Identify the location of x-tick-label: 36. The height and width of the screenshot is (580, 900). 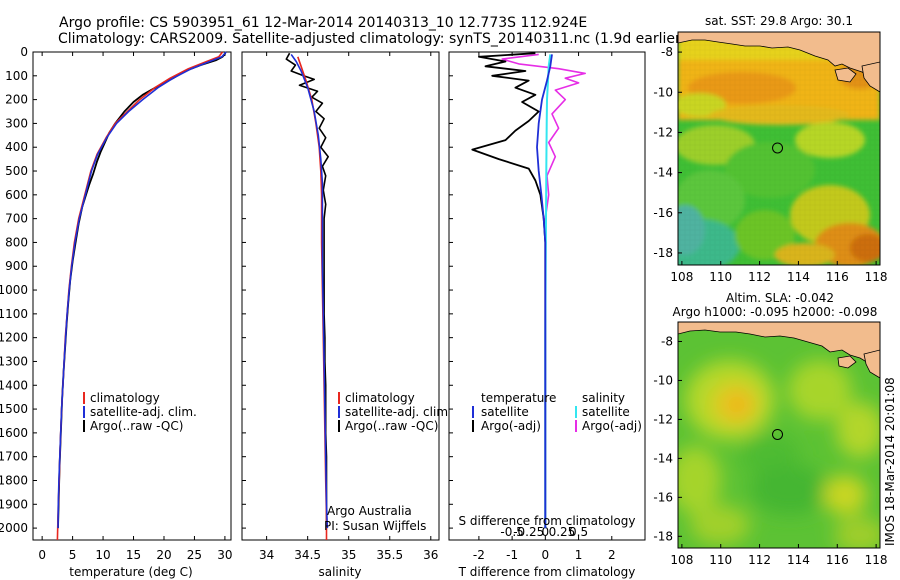
(430, 555).